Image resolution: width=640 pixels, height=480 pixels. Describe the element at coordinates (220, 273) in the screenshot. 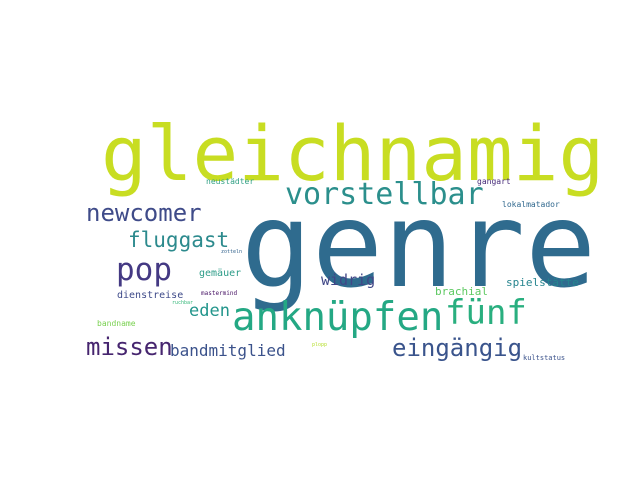

I see `word-gemaeuer: gemäuer` at that location.